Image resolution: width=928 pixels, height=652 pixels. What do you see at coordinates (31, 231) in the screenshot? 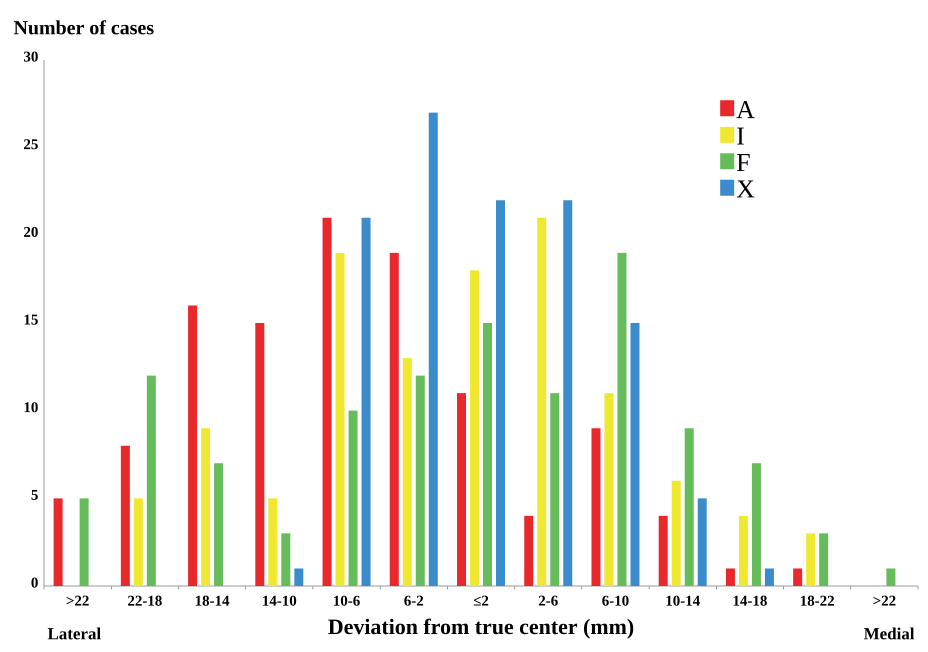
I see `y-tick-label: 20` at bounding box center [31, 231].